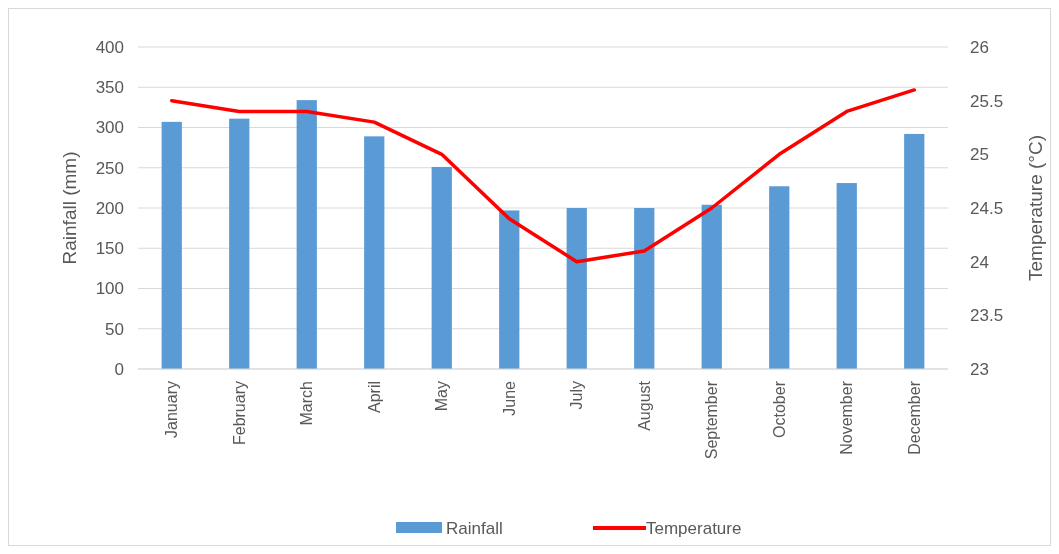 The image size is (1059, 554). I want to click on y-tick-label: 150, so click(109, 249).